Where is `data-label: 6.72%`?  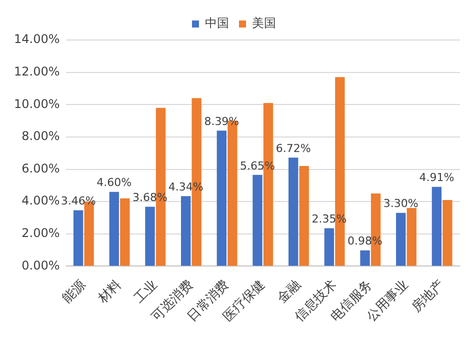
data-label: 6.72% is located at coordinates (293, 148).